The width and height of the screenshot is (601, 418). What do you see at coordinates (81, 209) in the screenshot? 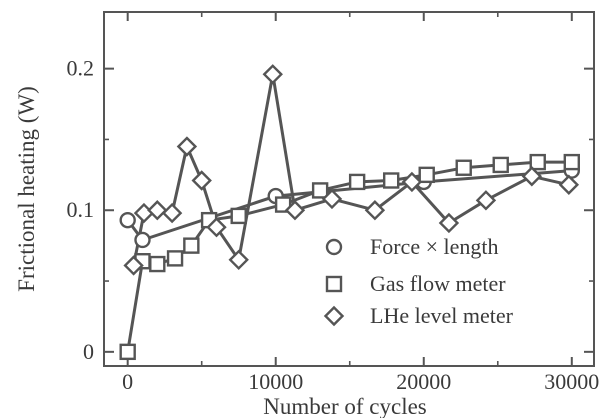
I see `y-tick-label: 0.1` at bounding box center [81, 209].